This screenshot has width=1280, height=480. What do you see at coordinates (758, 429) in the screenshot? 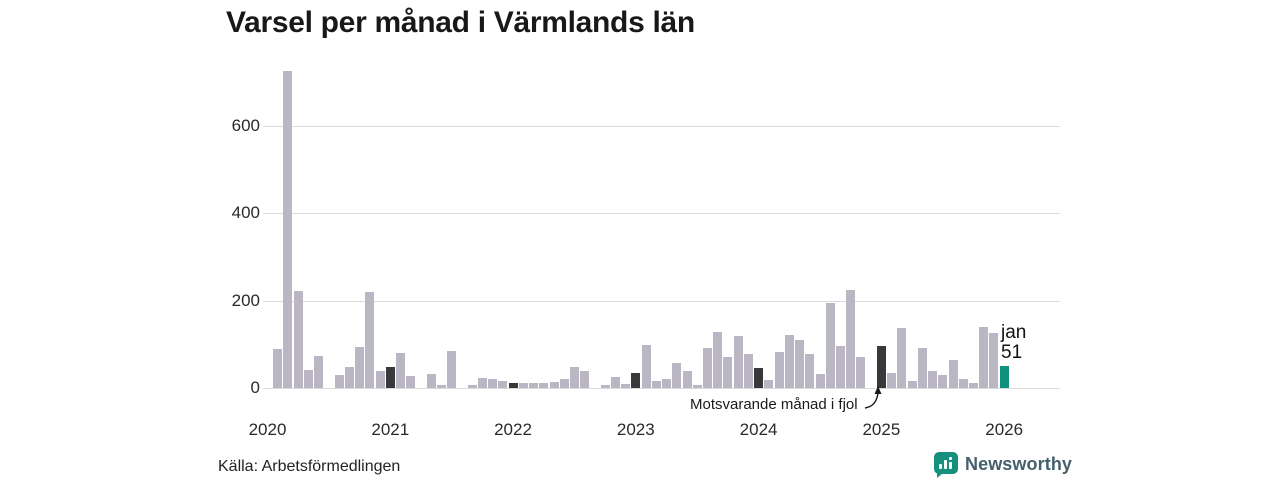
I see `x-axis-tick-2024: 2024` at bounding box center [758, 429].